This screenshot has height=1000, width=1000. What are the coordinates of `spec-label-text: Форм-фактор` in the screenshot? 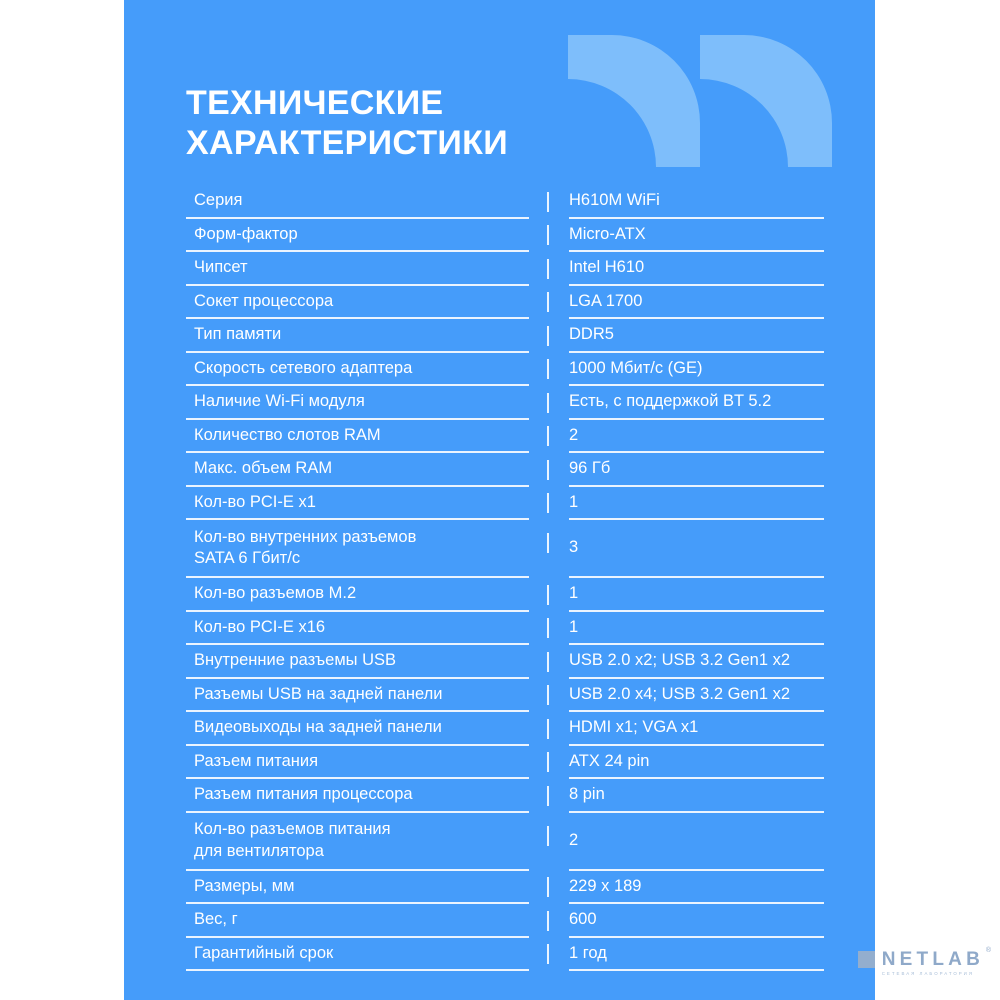 It's located at (246, 233).